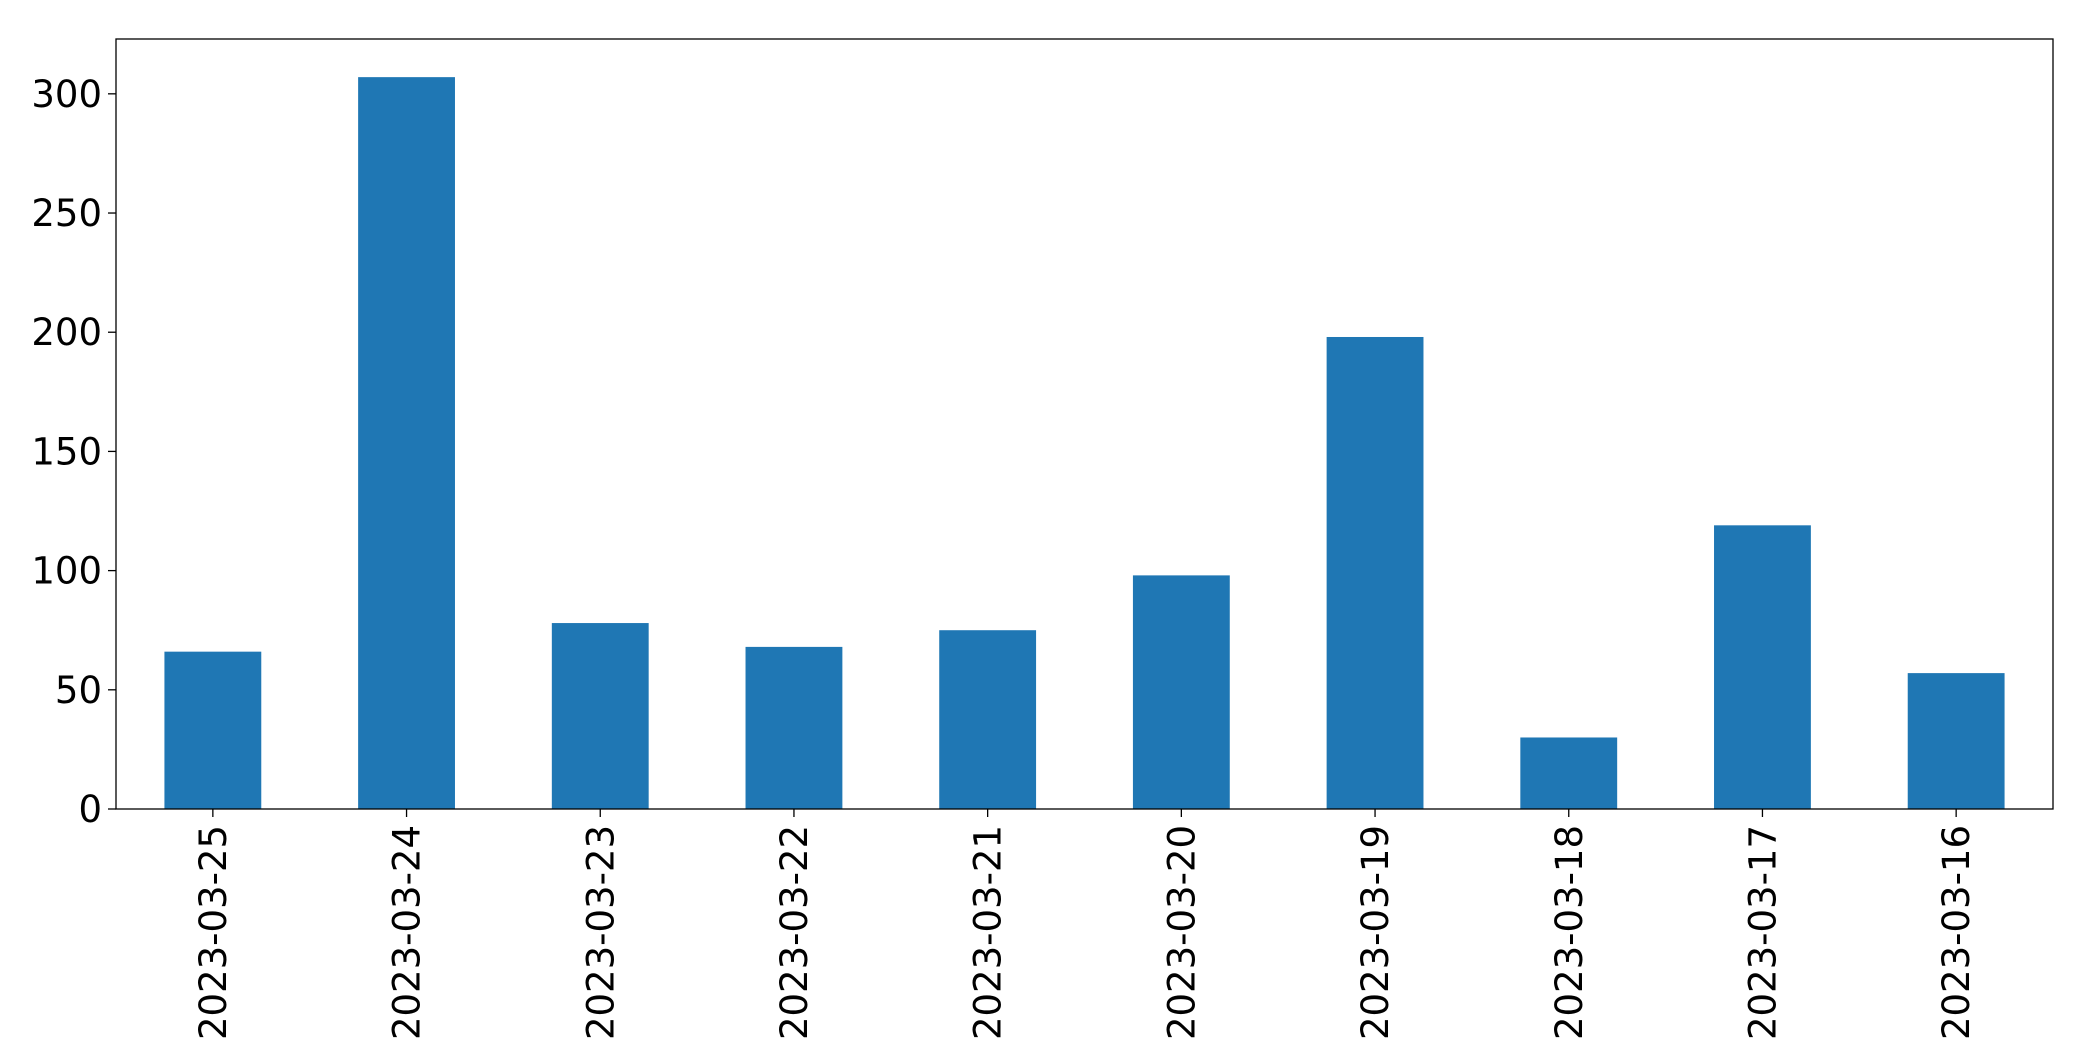 This screenshot has height=1061, width=2093. I want to click on x-tick-label: 2023-03-18, so click(1569, 932).